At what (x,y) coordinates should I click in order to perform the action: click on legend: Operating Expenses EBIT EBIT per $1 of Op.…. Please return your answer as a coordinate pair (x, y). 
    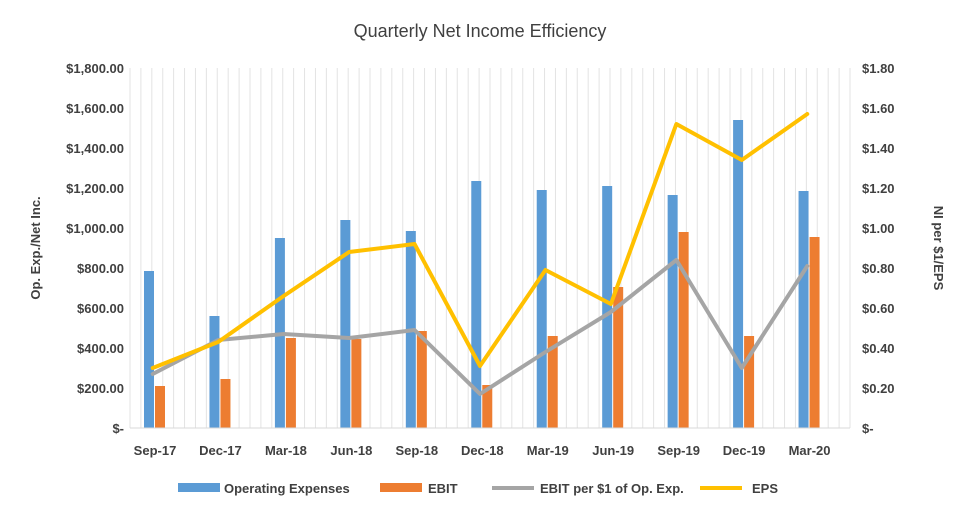
    Looking at the image, I should click on (478, 488).